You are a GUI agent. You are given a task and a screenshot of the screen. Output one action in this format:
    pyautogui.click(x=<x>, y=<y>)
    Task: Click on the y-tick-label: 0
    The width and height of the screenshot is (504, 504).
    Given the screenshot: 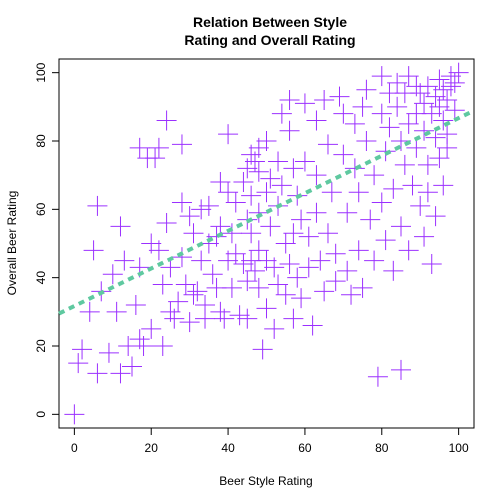 What is the action you would take?
    pyautogui.click(x=41, y=414)
    